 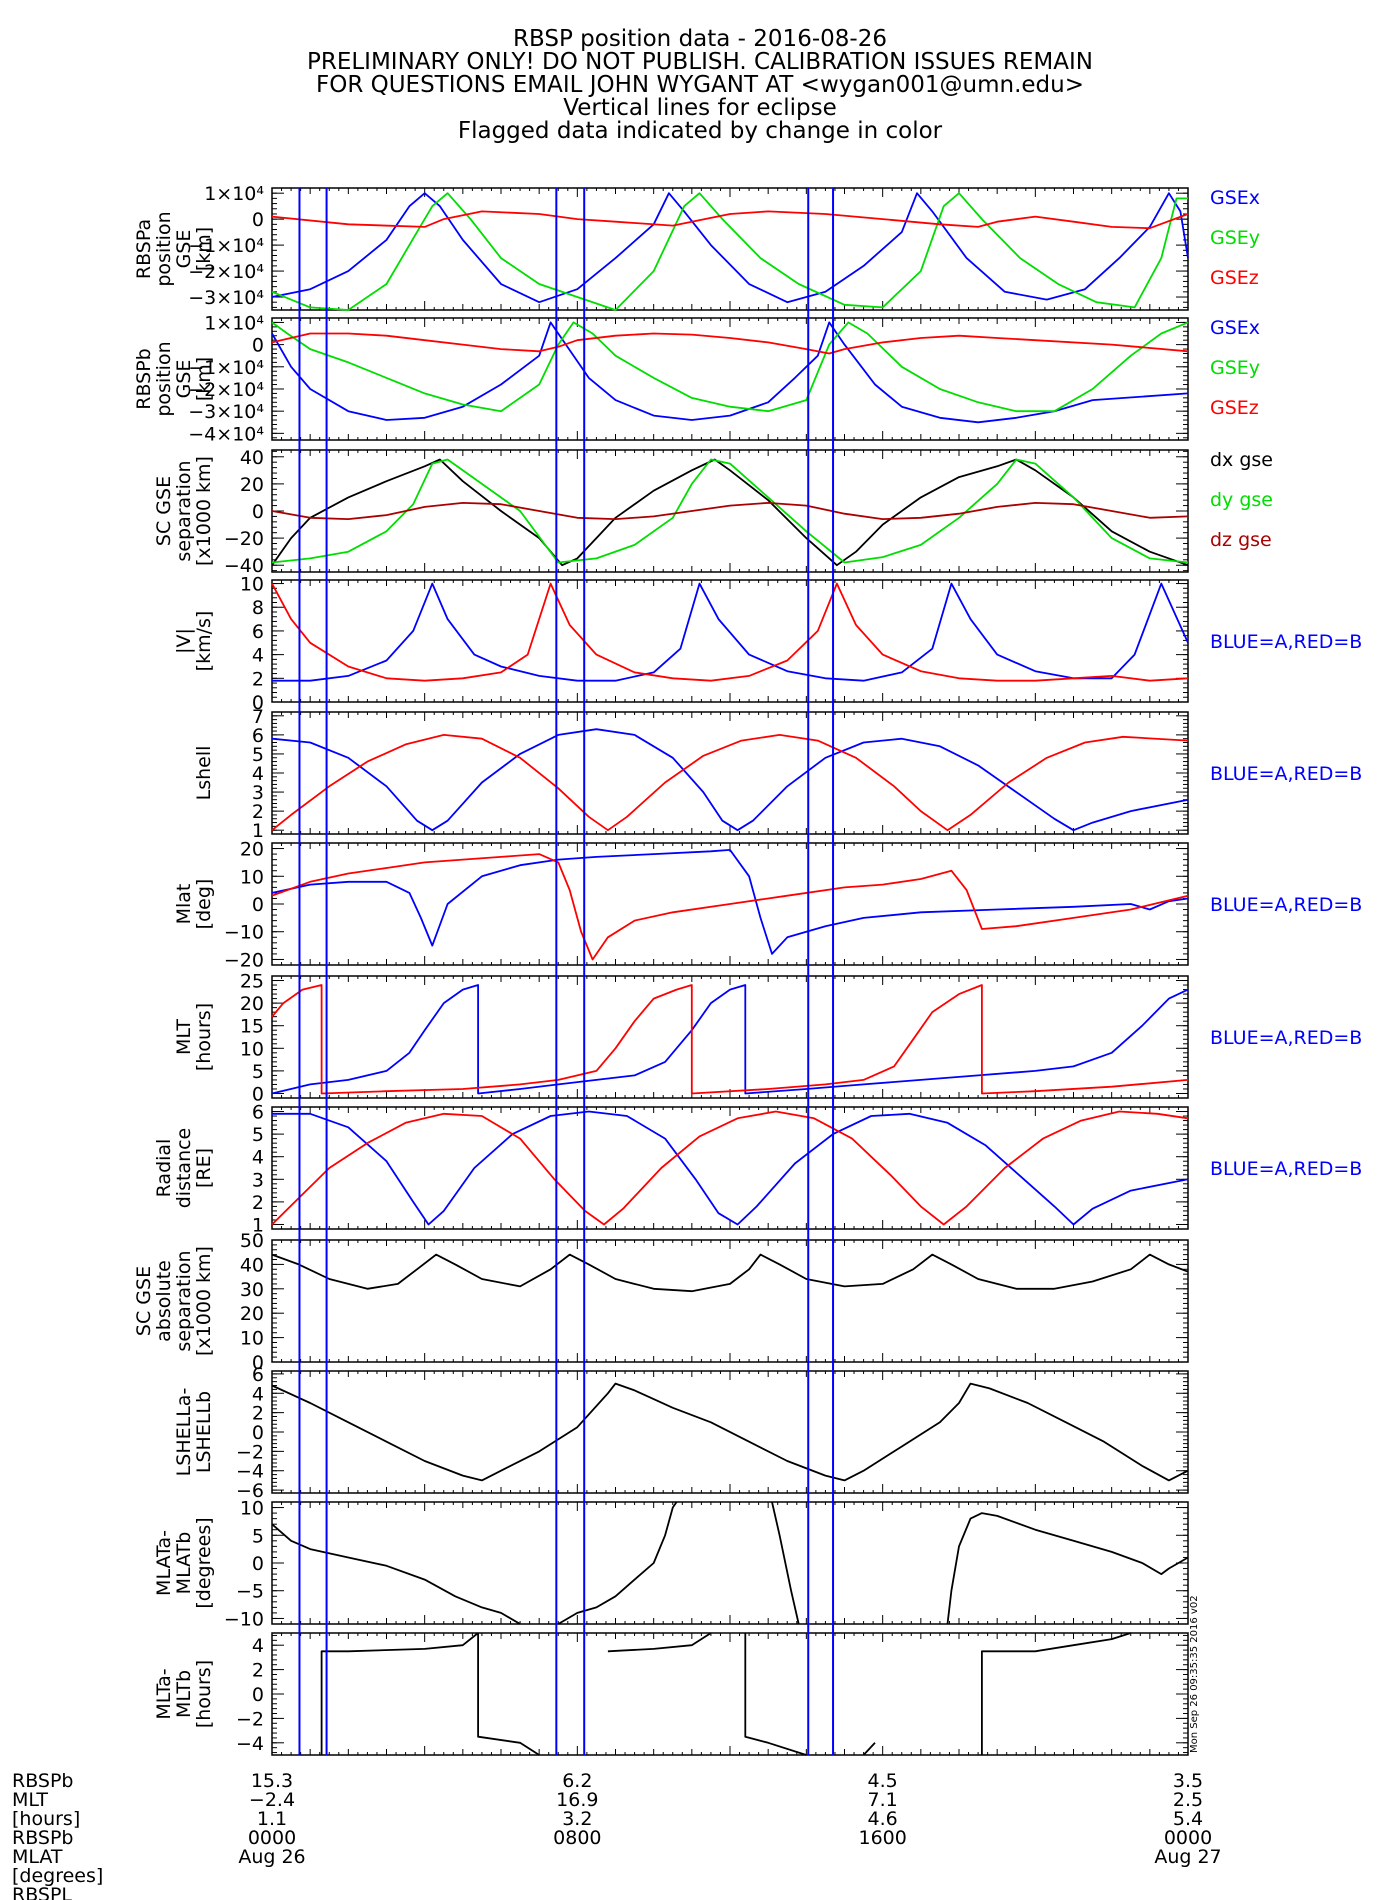 What do you see at coordinates (46, 1819) in the screenshot?
I see `x-axis-row-label: [hours]` at bounding box center [46, 1819].